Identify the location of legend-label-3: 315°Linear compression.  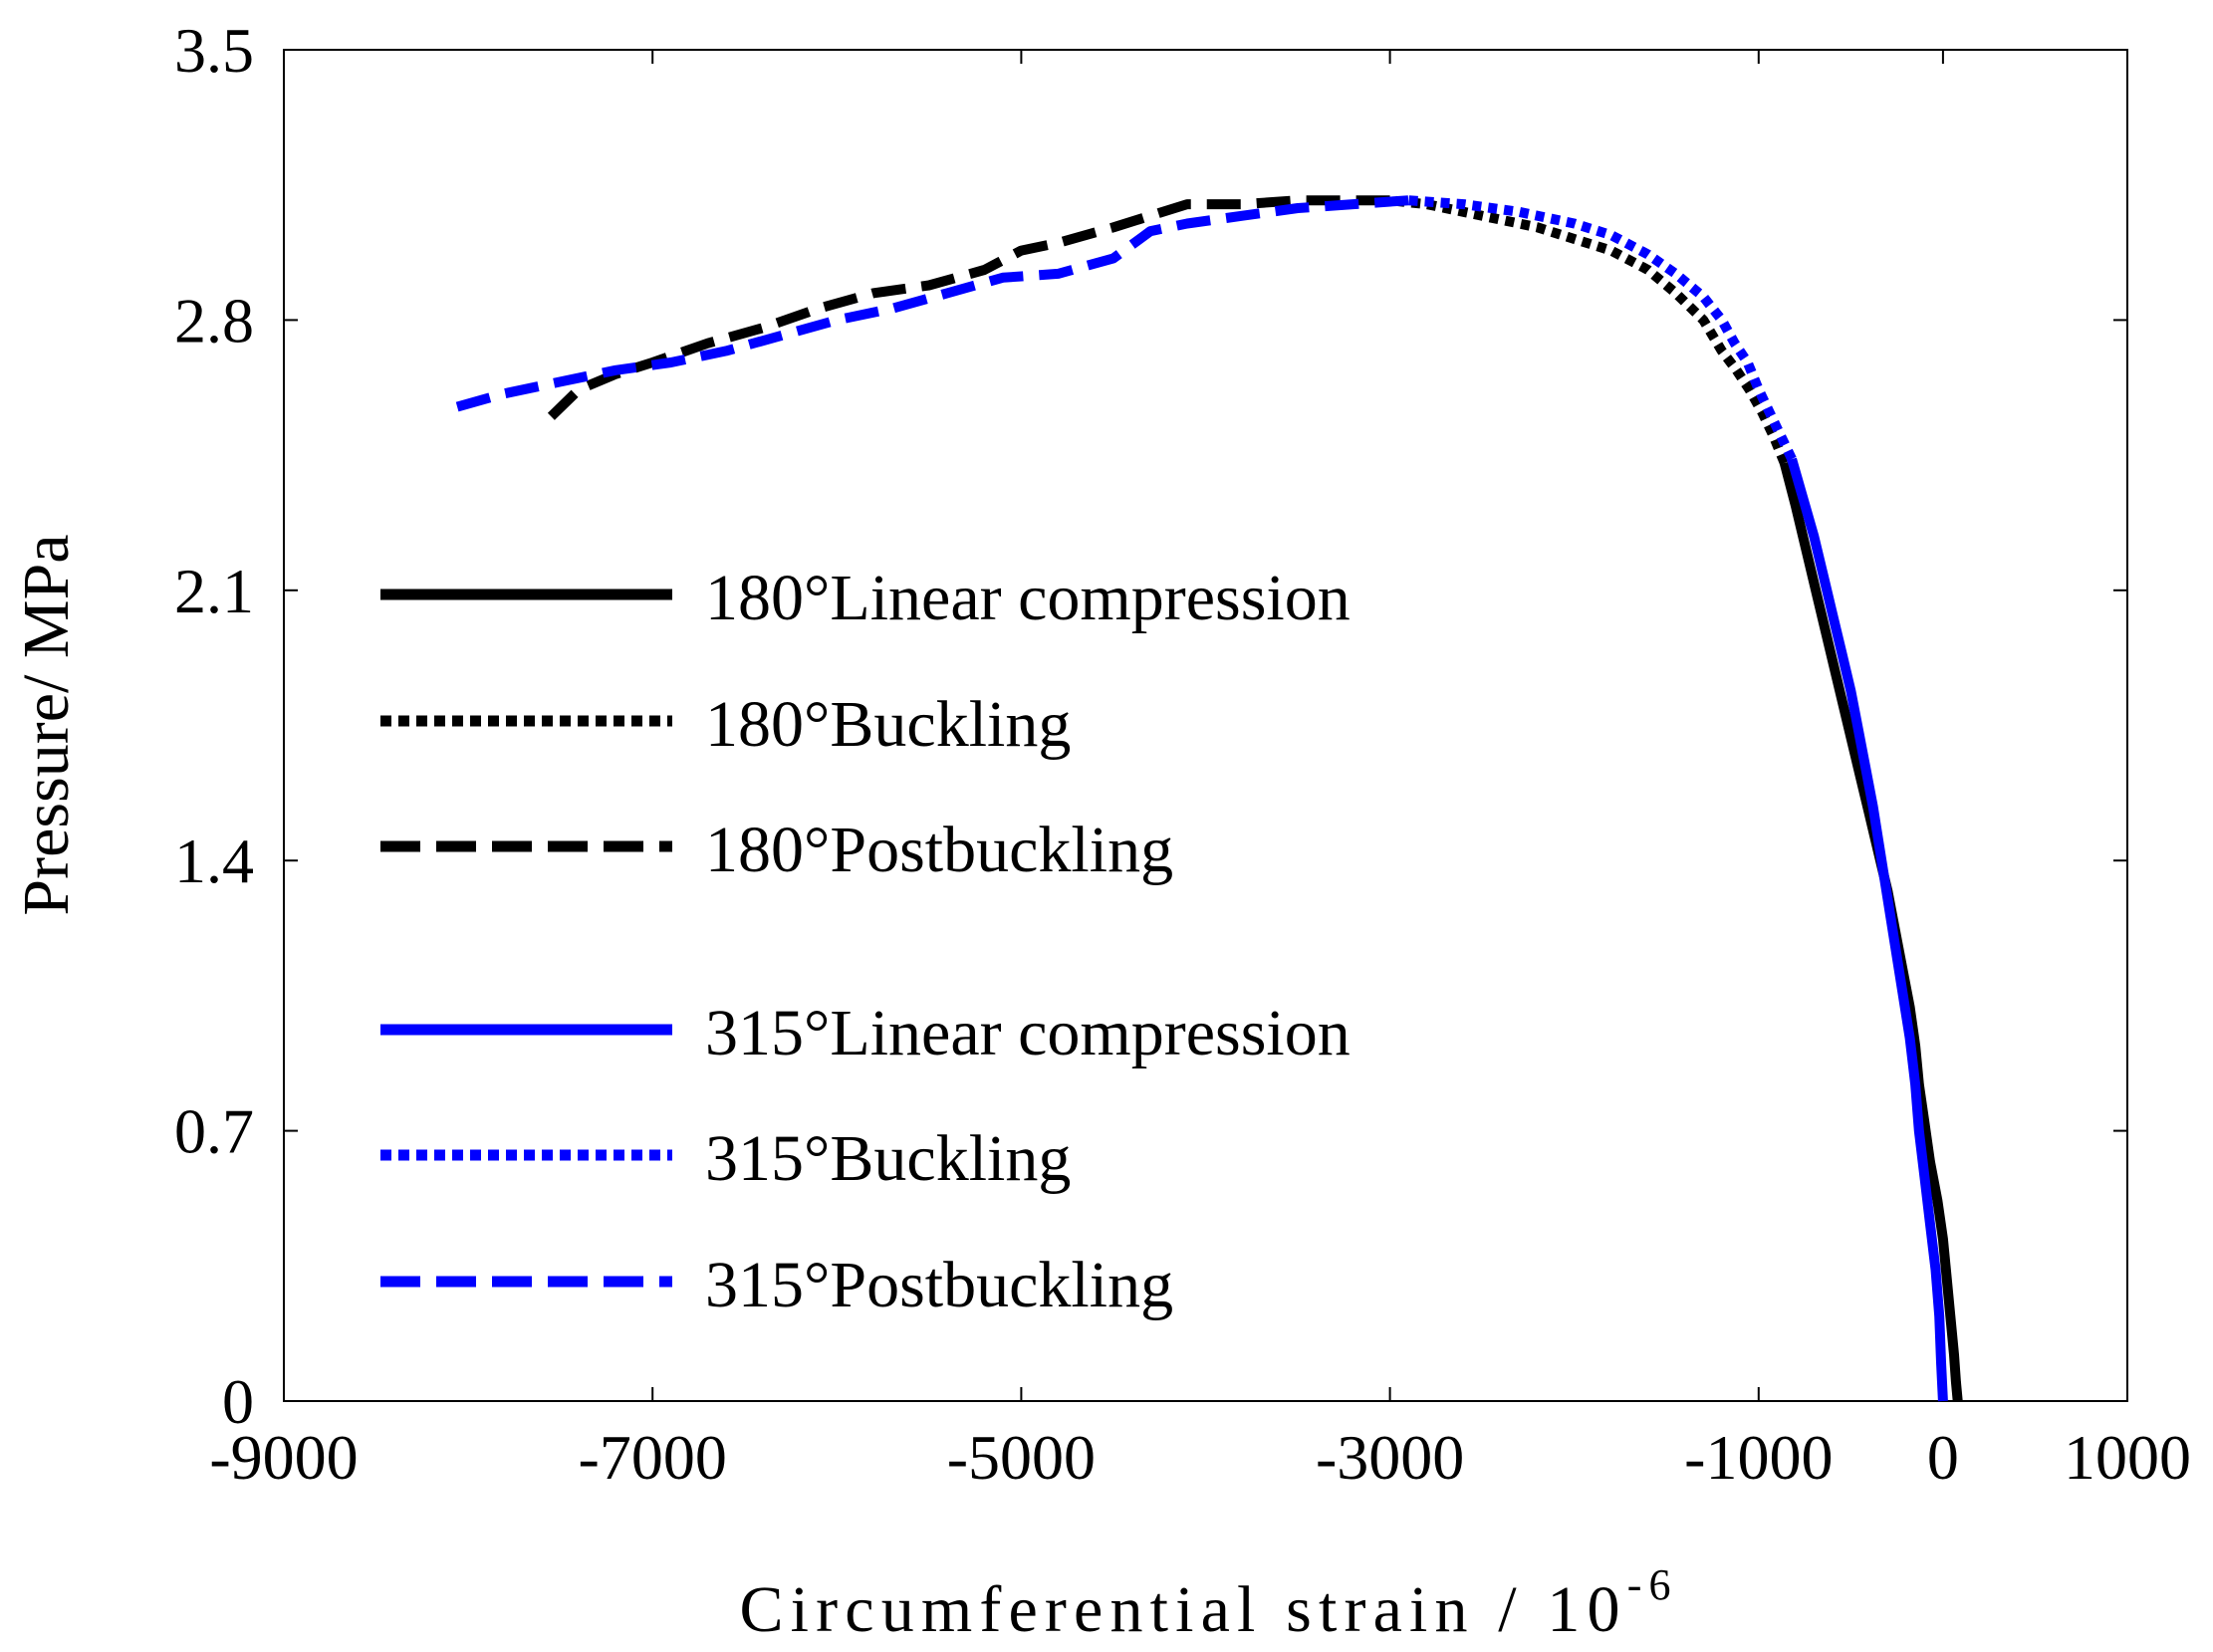
(1028, 1033).